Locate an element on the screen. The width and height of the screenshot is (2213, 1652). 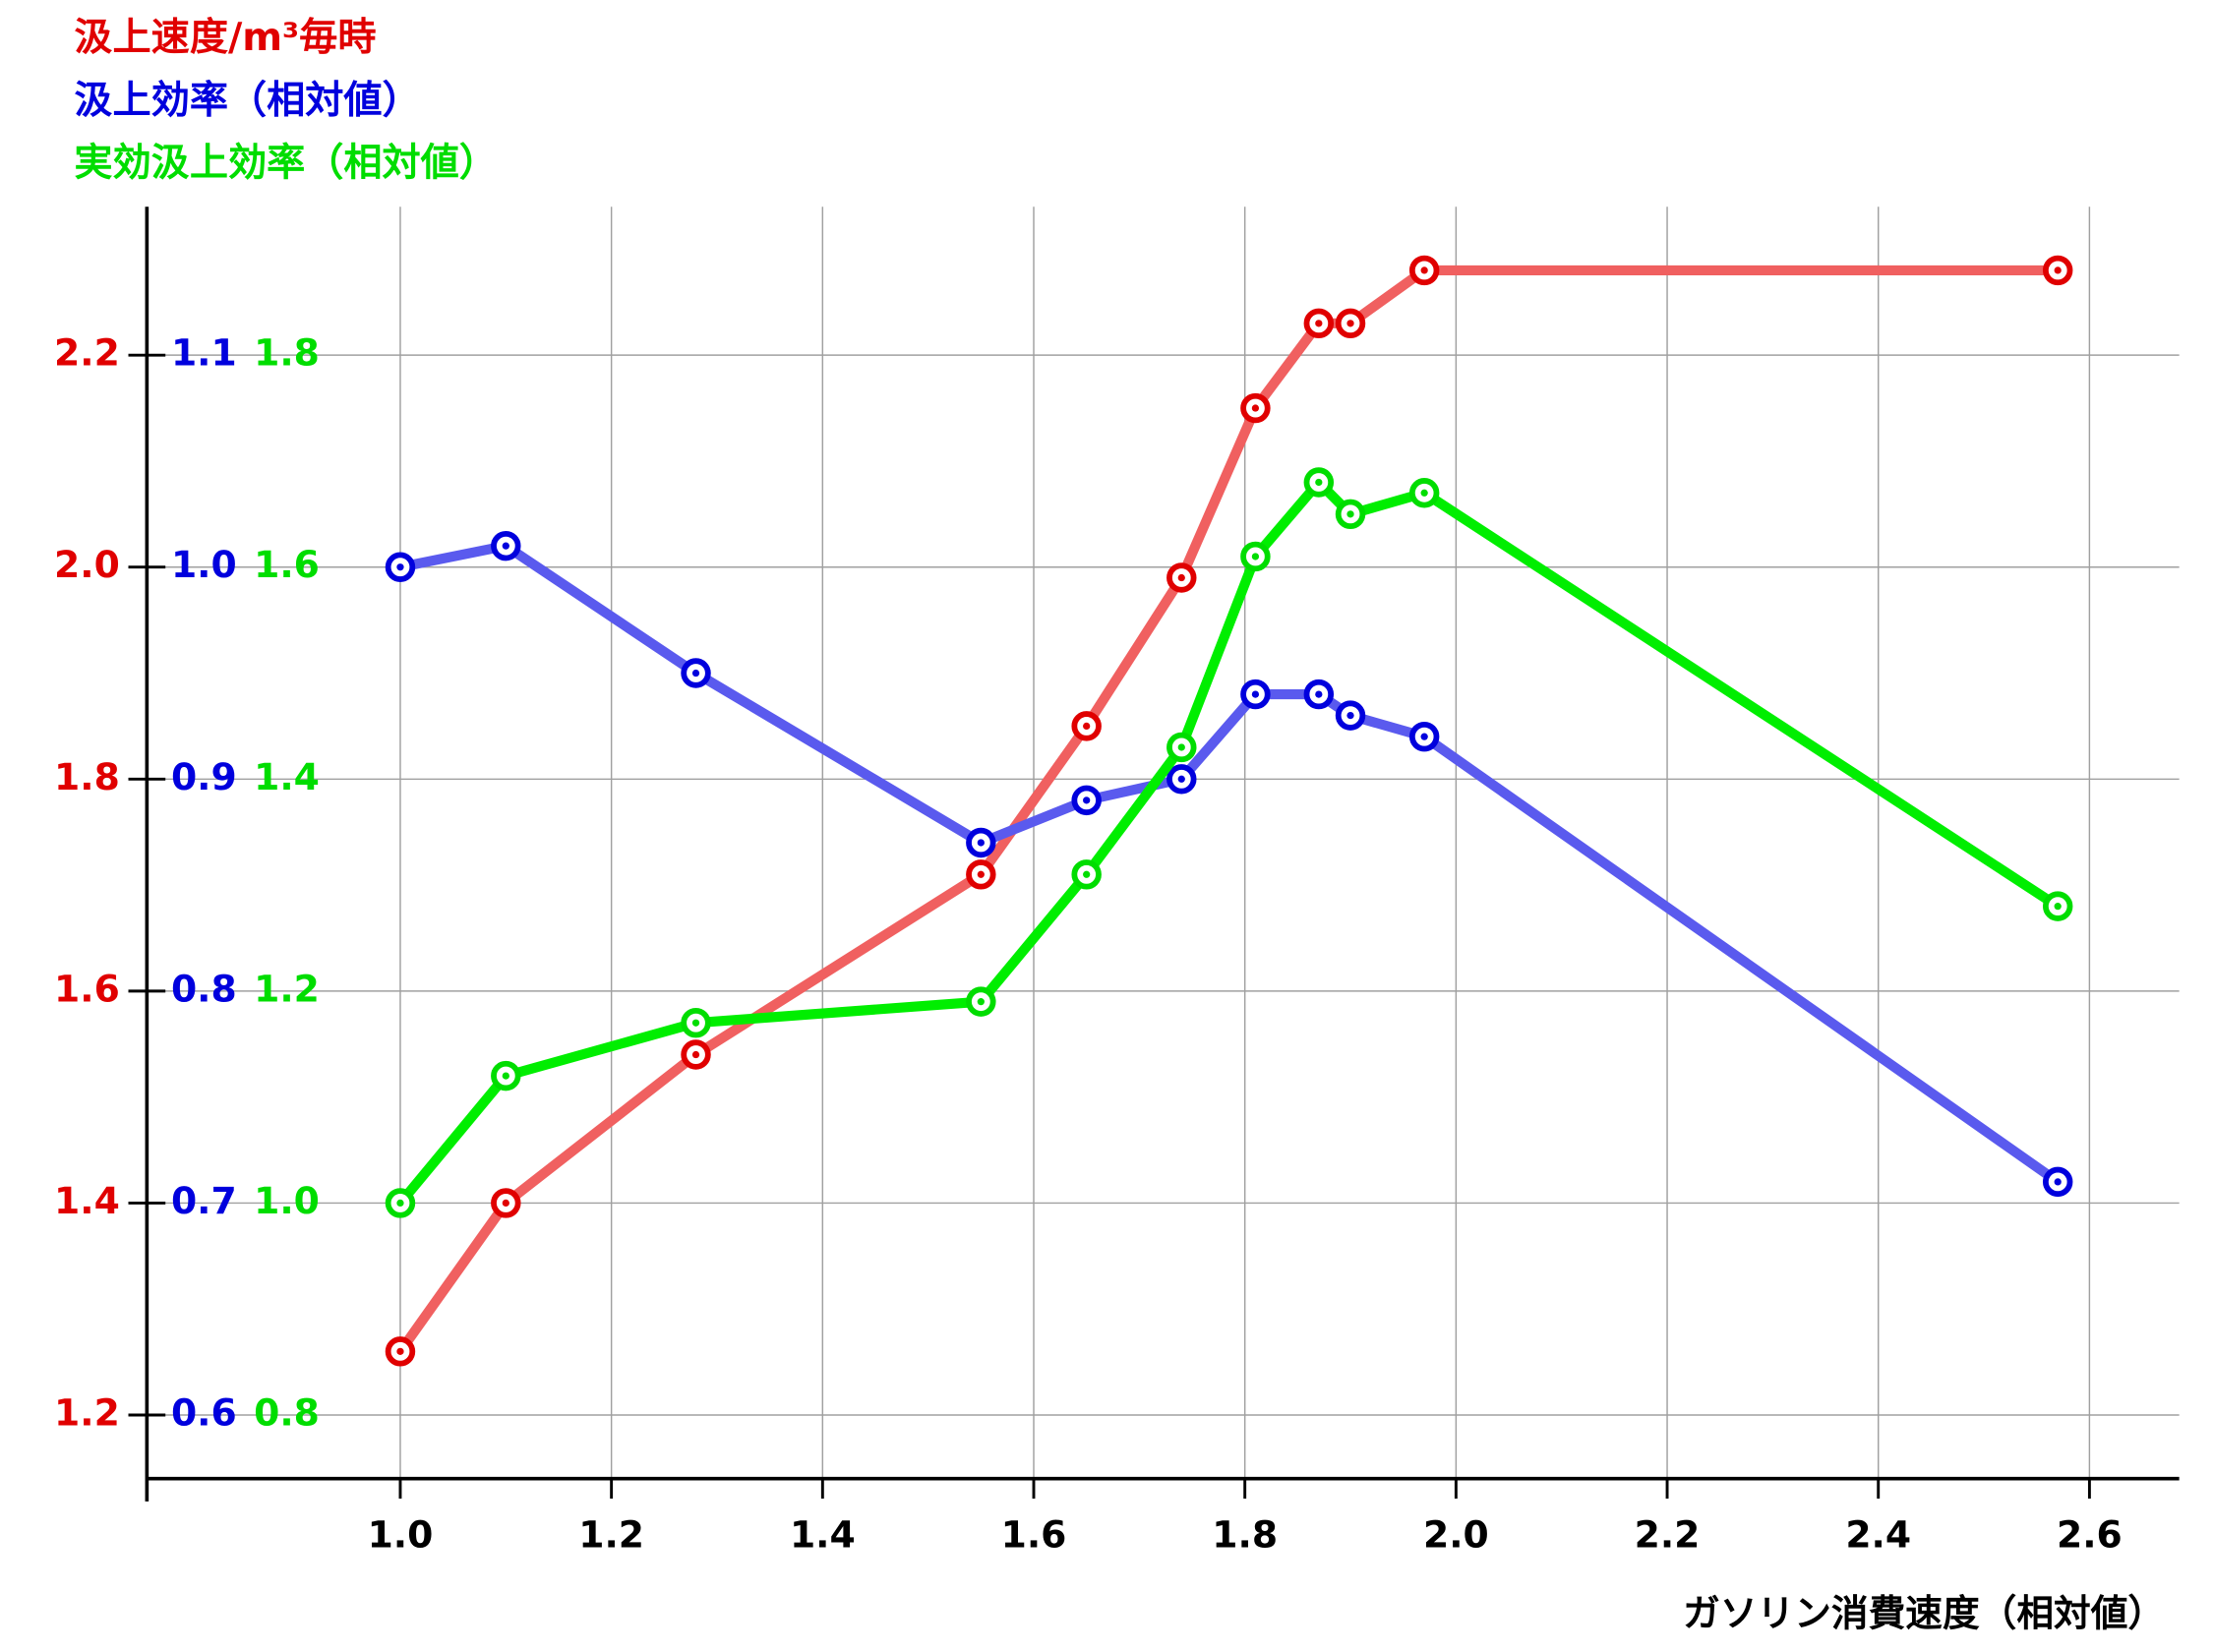
x-tick-label: 1.6 is located at coordinates (1034, 1535).